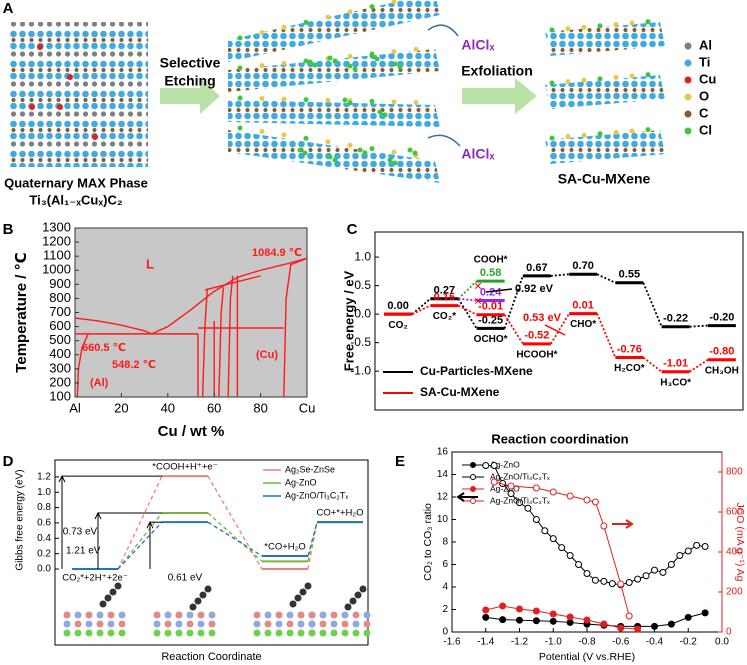 This screenshot has width=747, height=665. I want to click on value-label: 0.55, so click(629, 275).